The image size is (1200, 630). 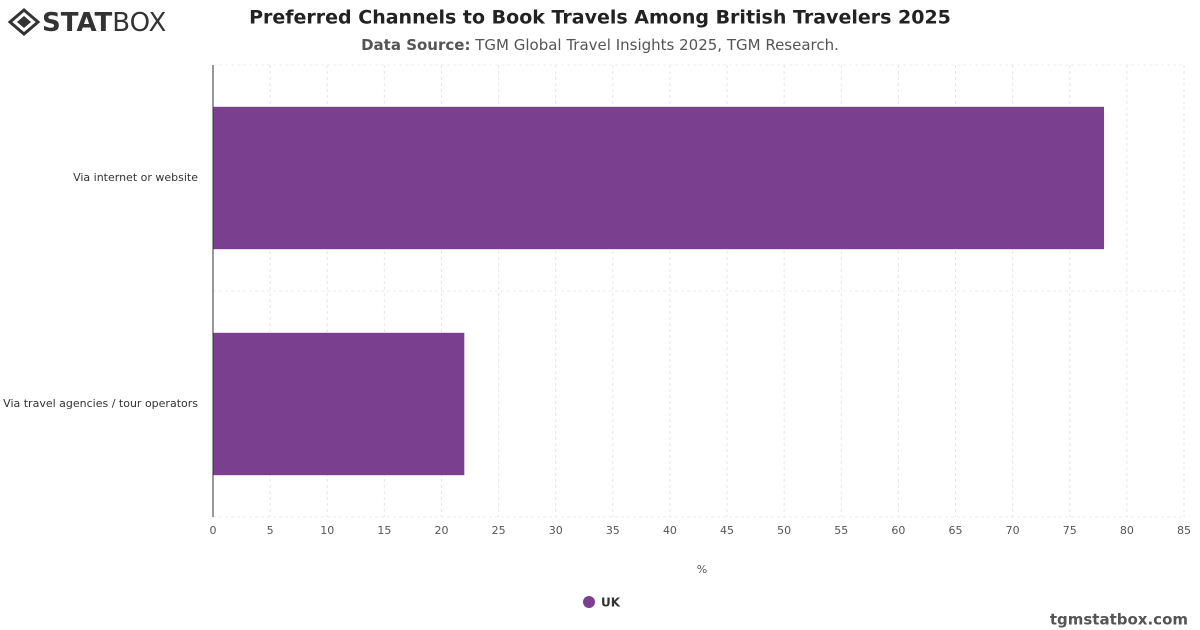 I want to click on x-tick-label: 65, so click(x=956, y=530).